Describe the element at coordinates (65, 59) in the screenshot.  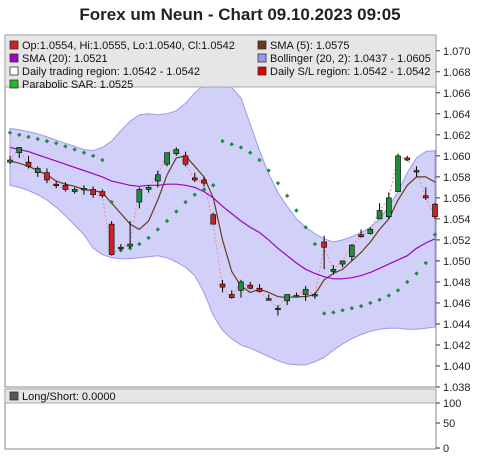
I see `legend-label: SMA (20): 1.0521` at that location.